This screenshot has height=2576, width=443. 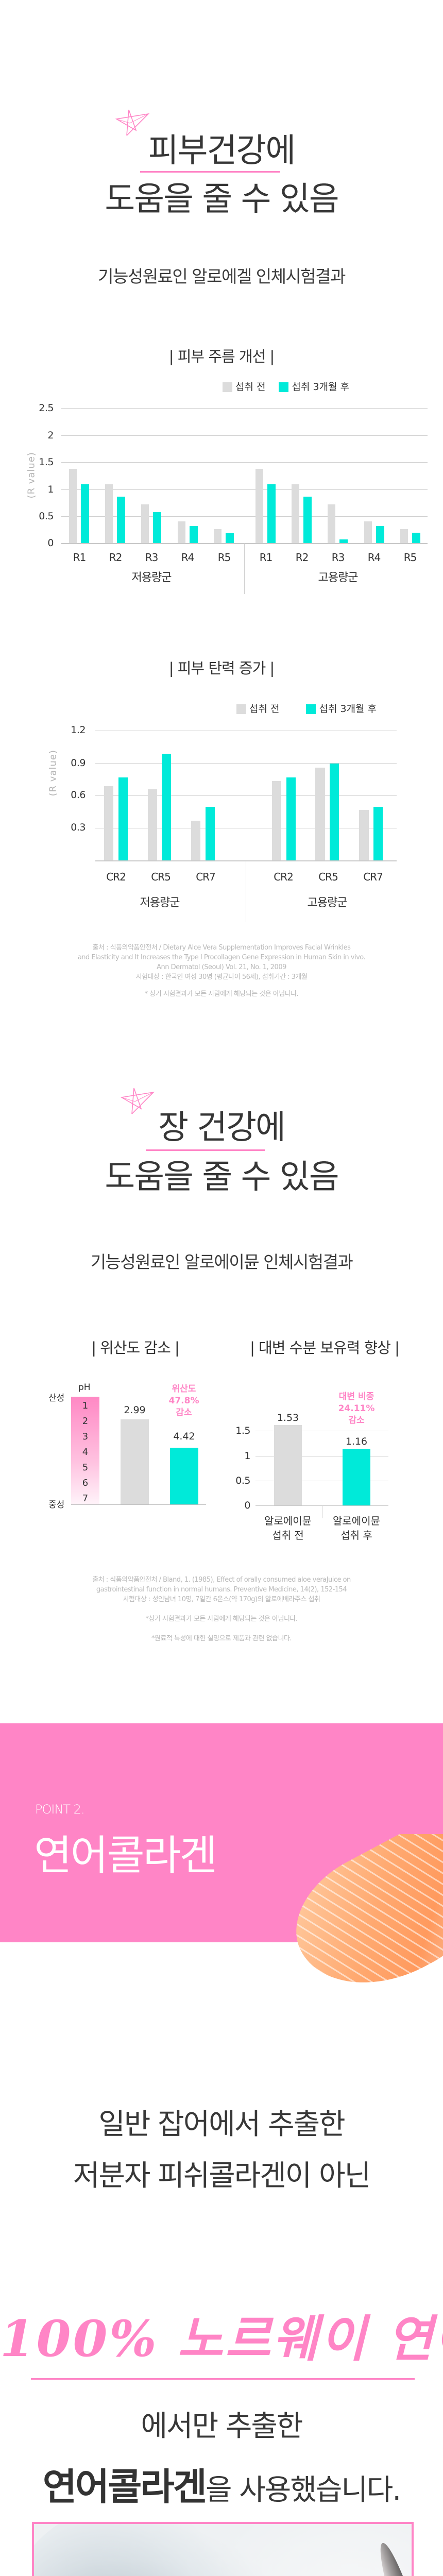 What do you see at coordinates (291, 819) in the screenshot?
I see `bar-after-high-cr2` at bounding box center [291, 819].